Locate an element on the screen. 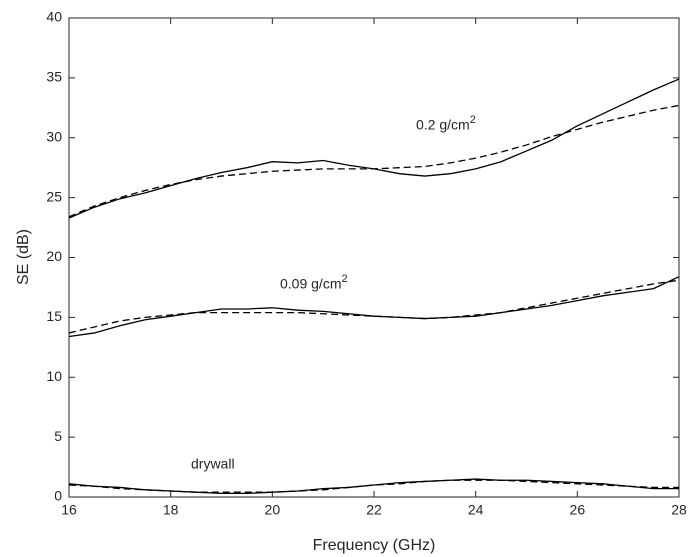 The height and width of the screenshot is (557, 688). y-tick-label: 15 is located at coordinates (54, 316).